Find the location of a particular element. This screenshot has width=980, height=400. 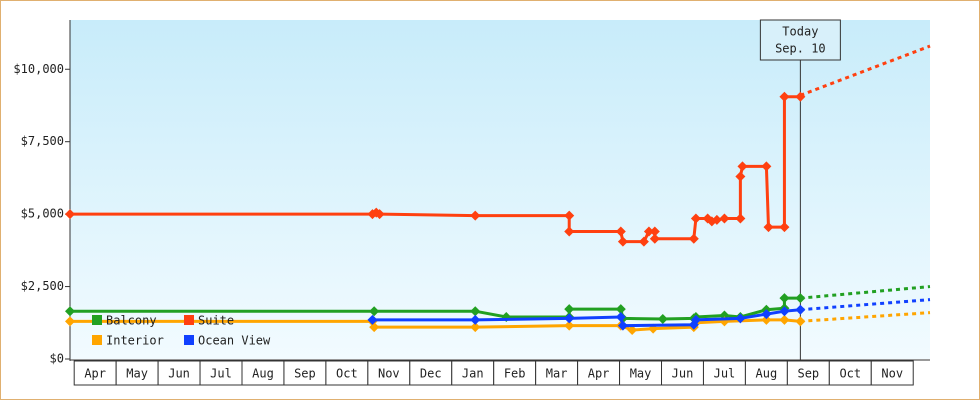

y-tick-label: $2,500 is located at coordinates (42, 286).